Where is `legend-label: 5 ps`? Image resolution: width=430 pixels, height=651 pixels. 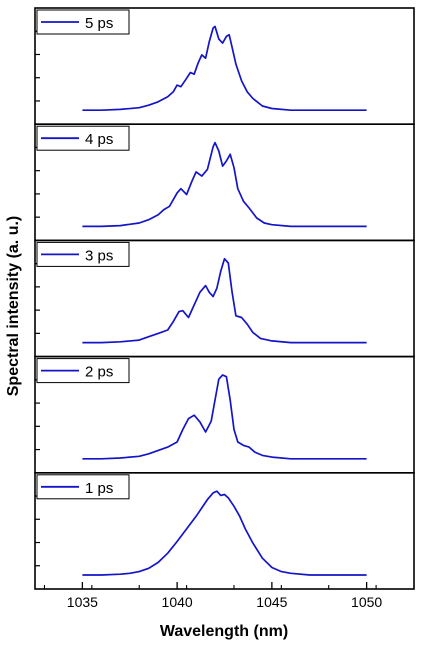
legend-label: 5 ps is located at coordinates (99, 23).